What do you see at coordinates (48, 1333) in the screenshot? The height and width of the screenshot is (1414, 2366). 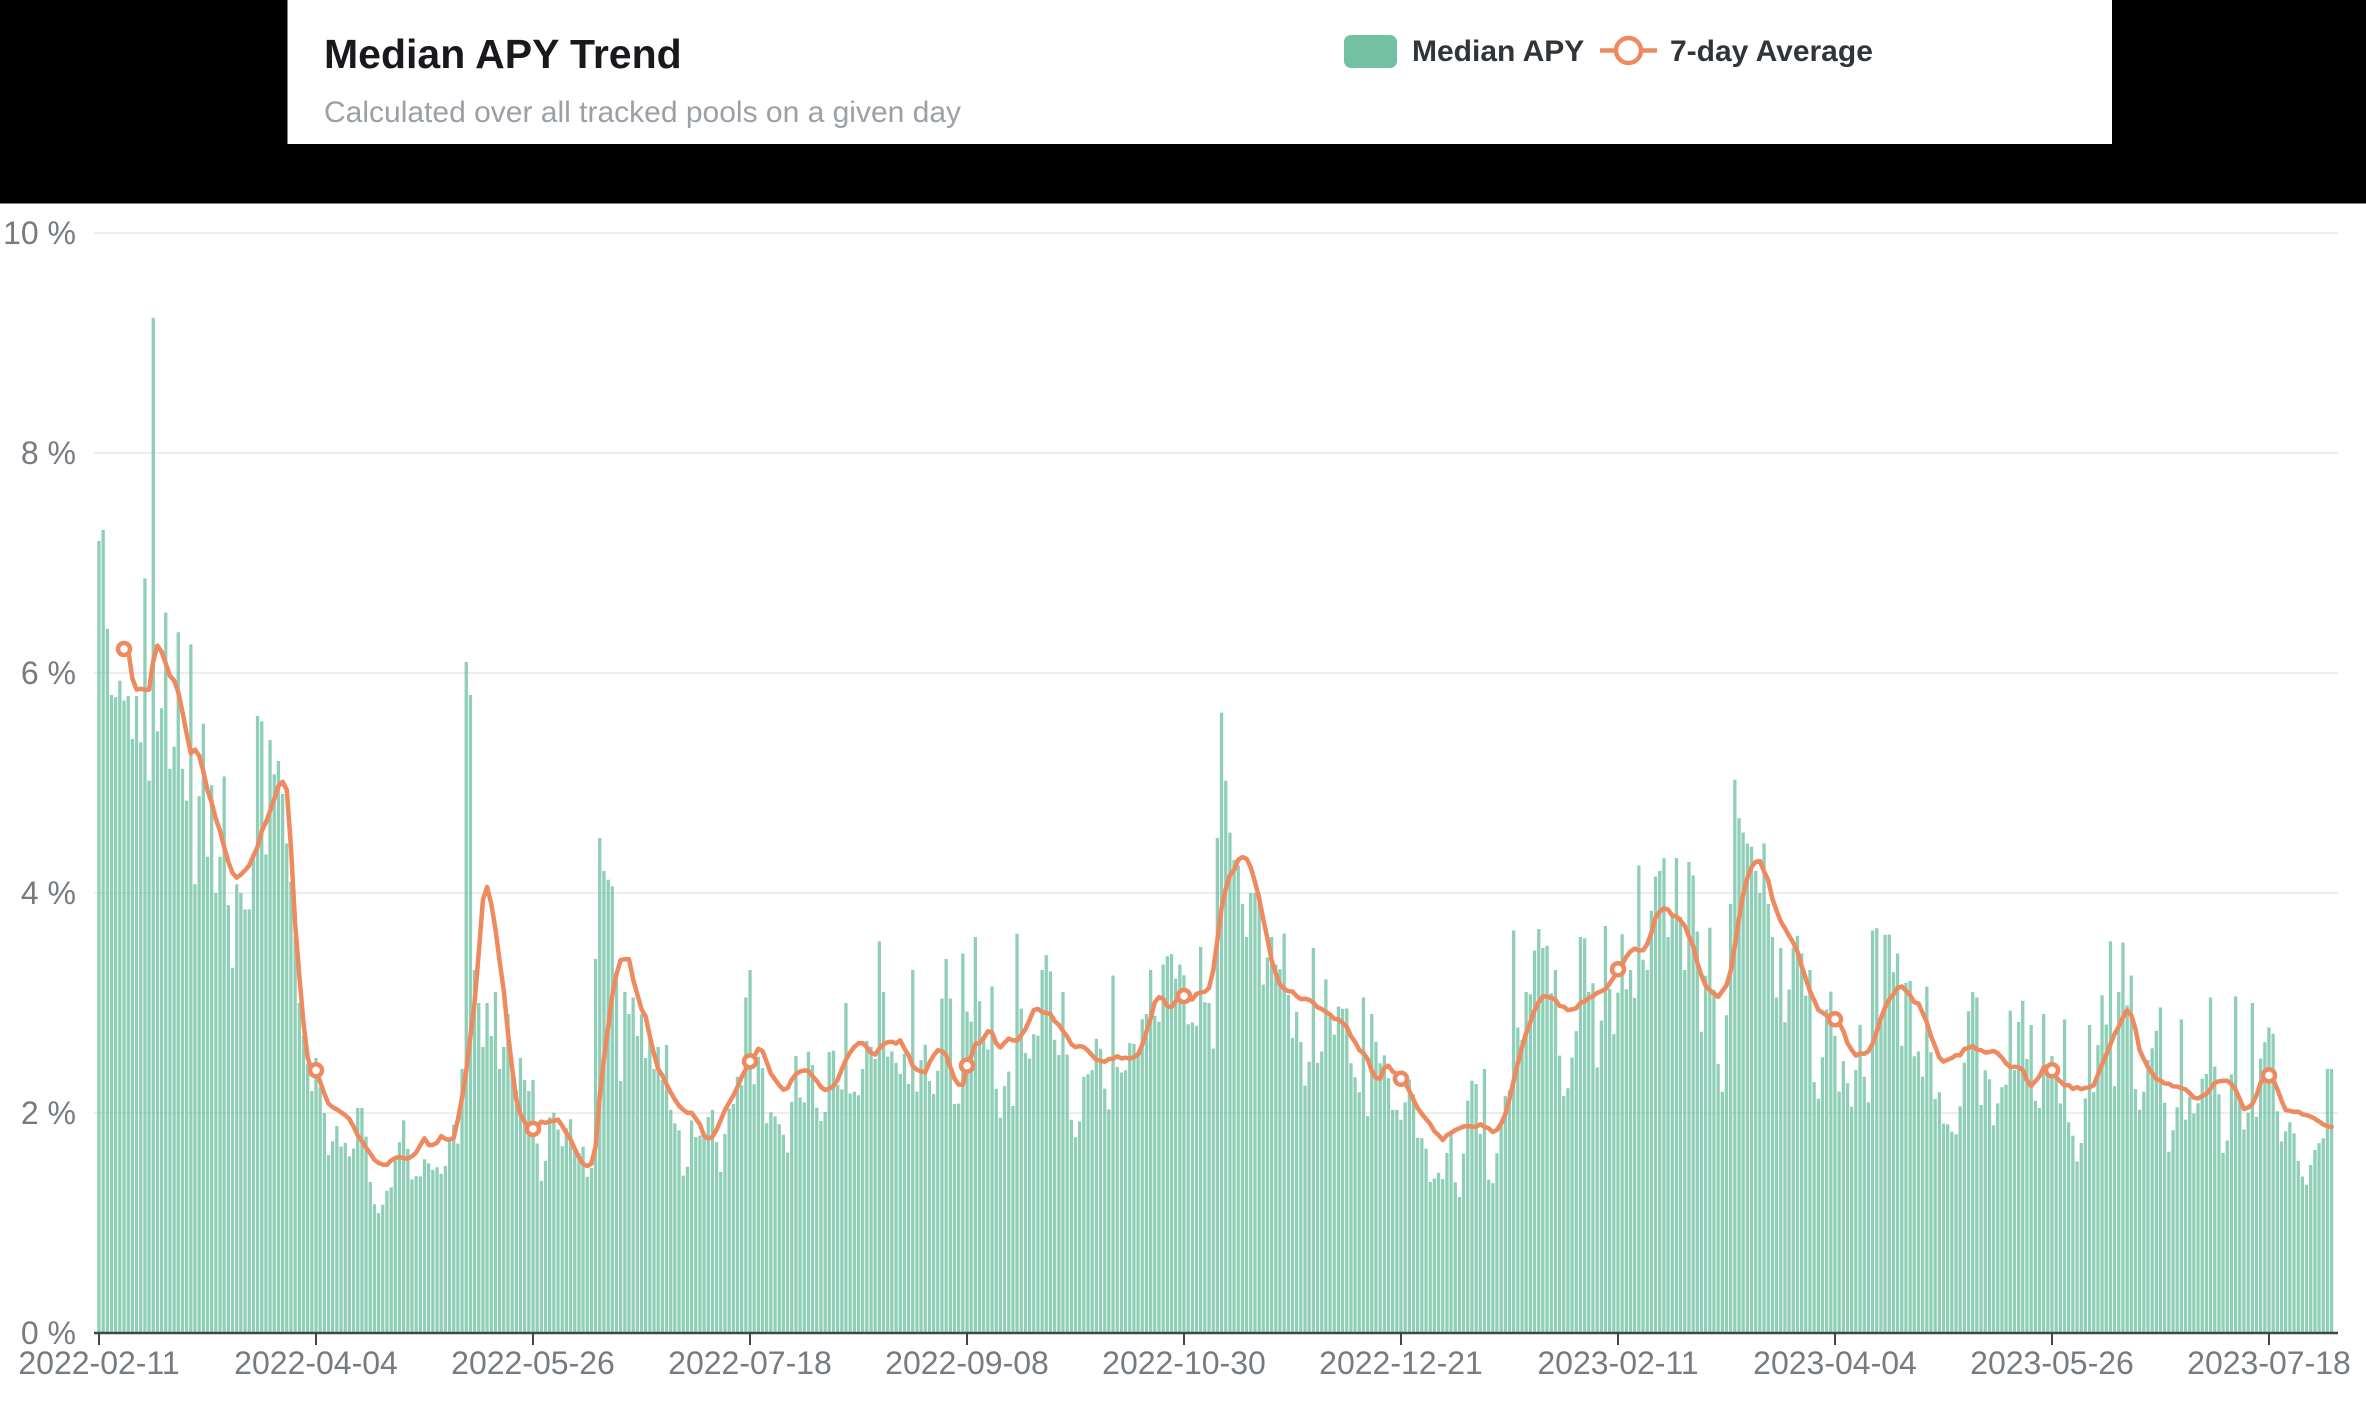 I see `svg-text: 0 %` at bounding box center [48, 1333].